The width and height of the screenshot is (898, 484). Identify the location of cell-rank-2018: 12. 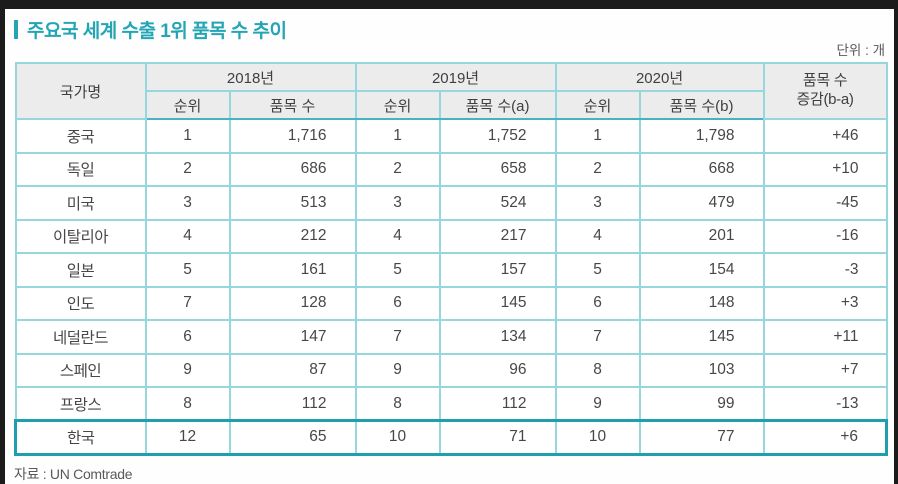
(187, 437).